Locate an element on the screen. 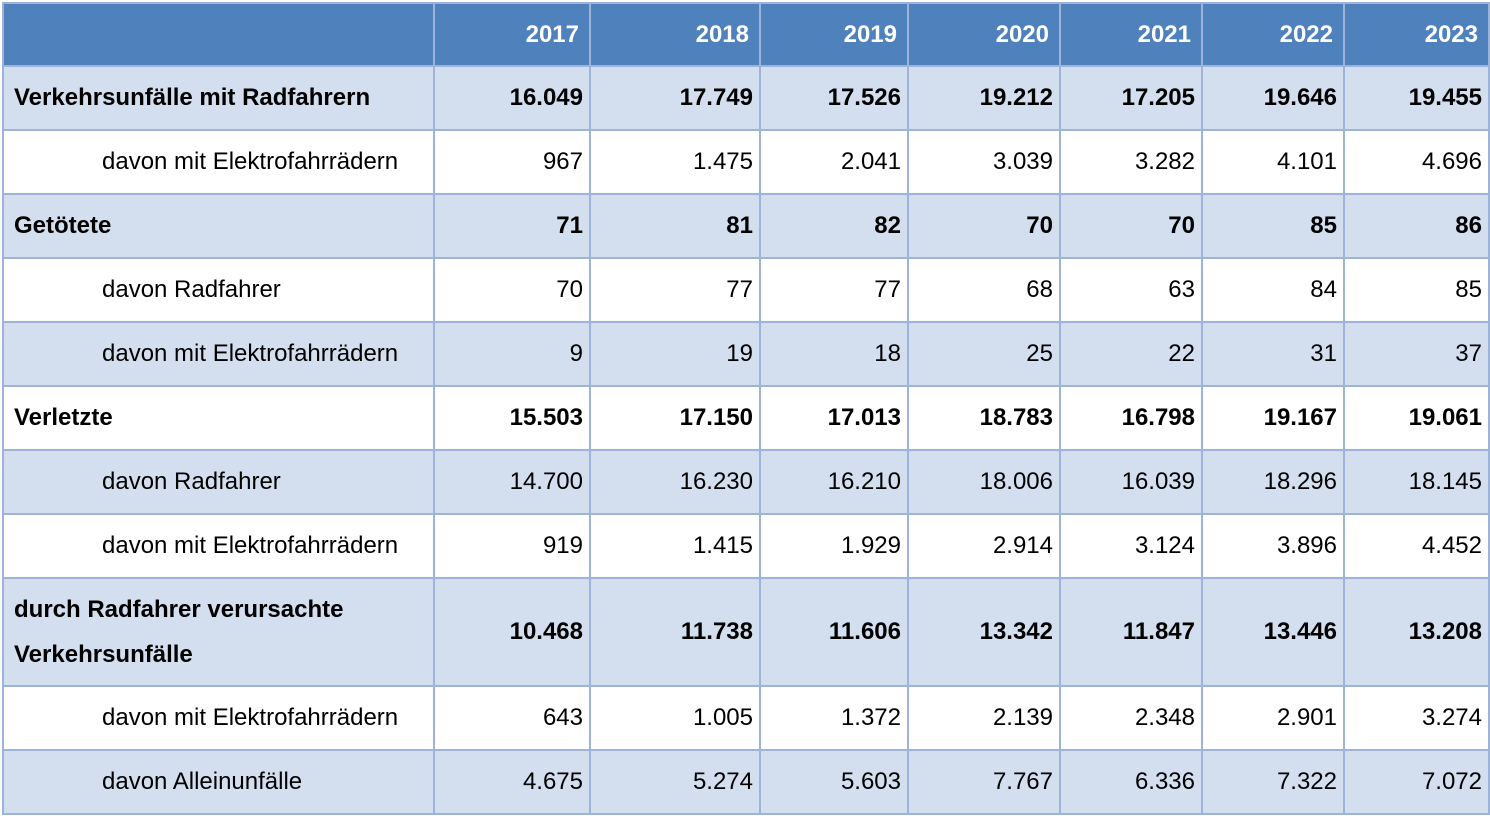 This screenshot has width=1490, height=837. header-year-2020: 2020 is located at coordinates (984, 34).